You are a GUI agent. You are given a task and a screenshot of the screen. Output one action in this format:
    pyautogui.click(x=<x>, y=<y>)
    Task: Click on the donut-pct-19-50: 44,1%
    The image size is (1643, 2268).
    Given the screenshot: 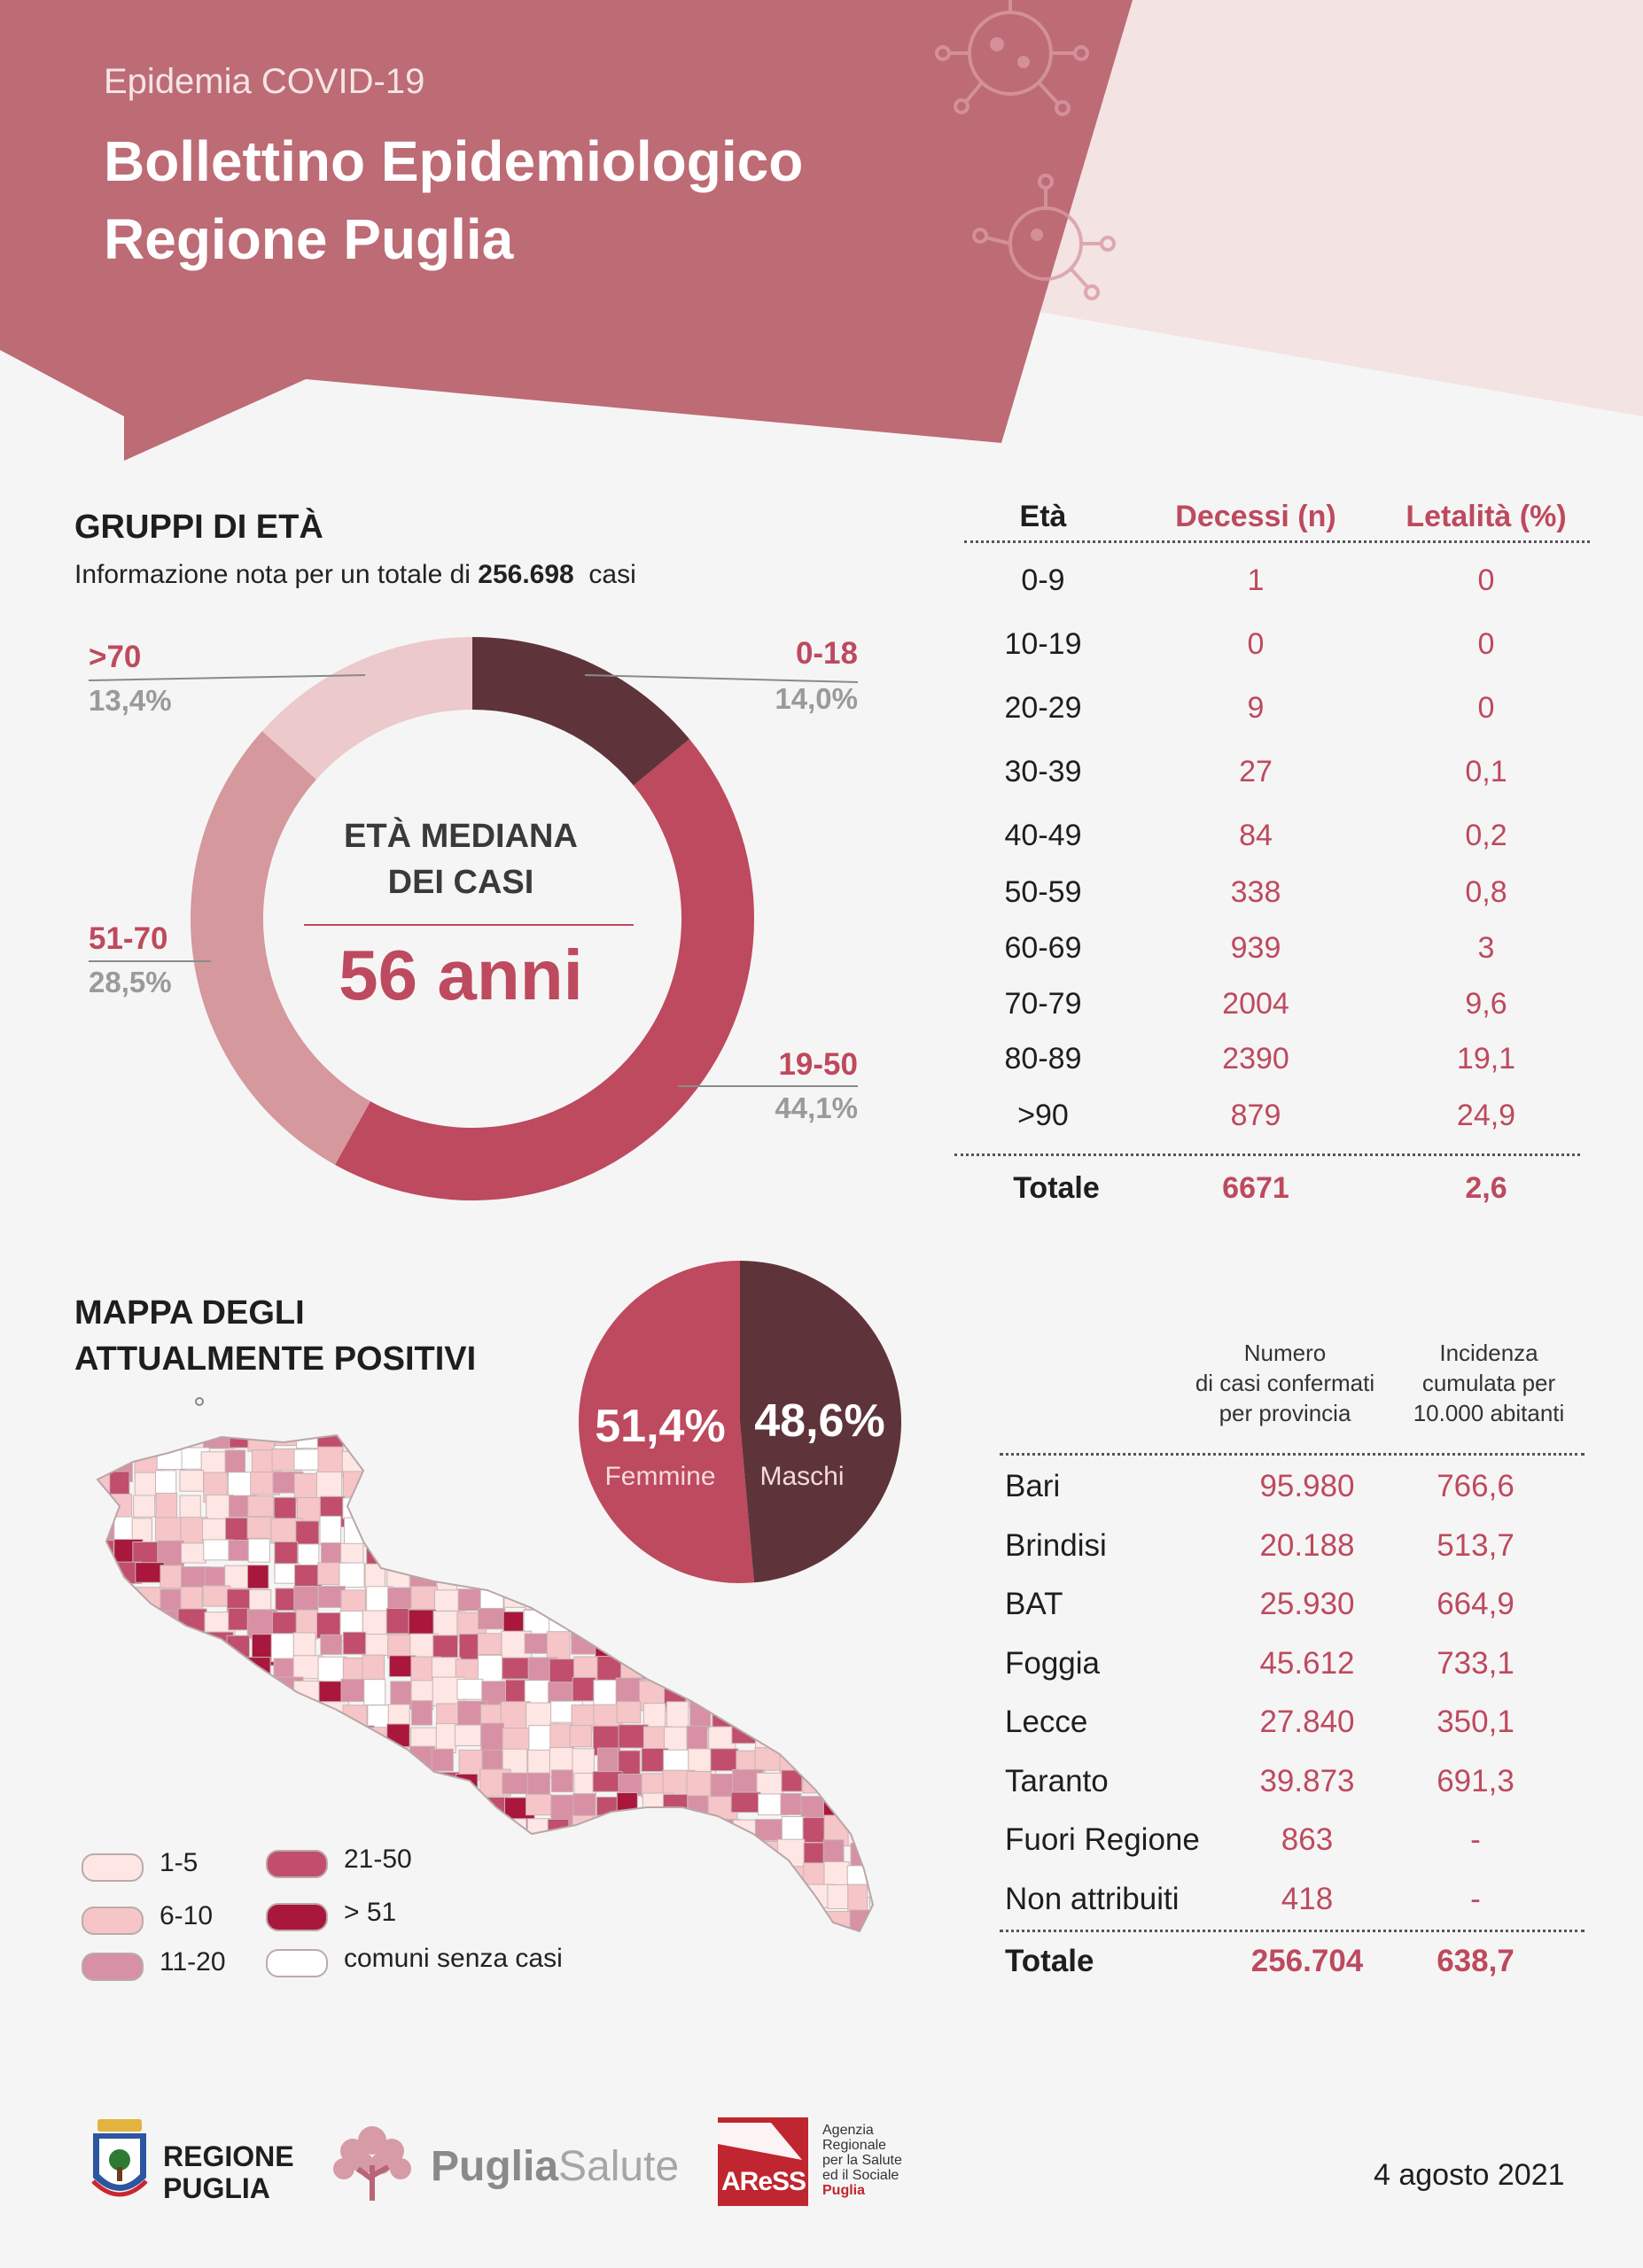 What is the action you would take?
    pyautogui.click(x=816, y=1107)
    